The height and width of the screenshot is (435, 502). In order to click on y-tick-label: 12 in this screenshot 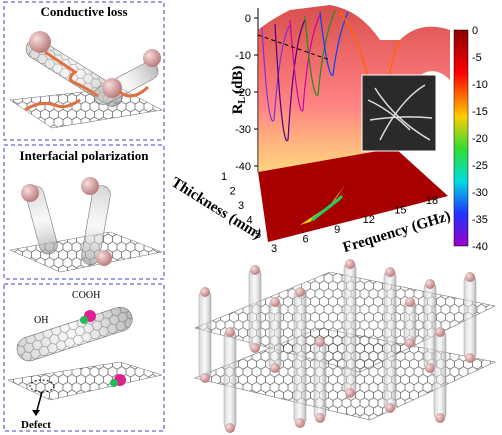, I will do `click(369, 220)`.